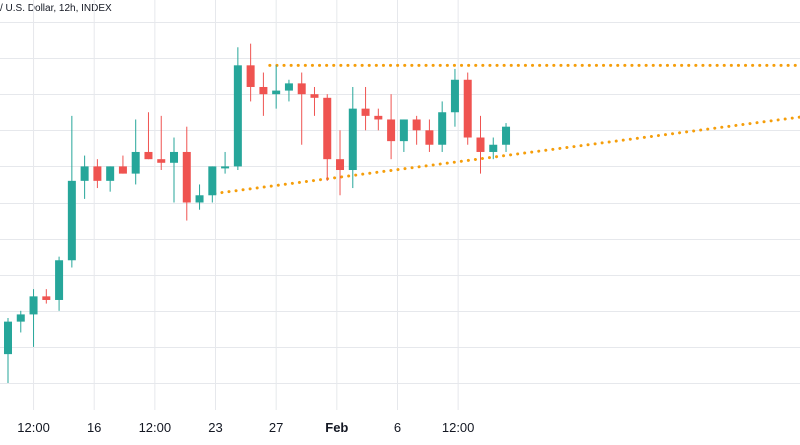 This screenshot has height=445, width=800. I want to click on x-tick-label: 23, so click(215, 427).